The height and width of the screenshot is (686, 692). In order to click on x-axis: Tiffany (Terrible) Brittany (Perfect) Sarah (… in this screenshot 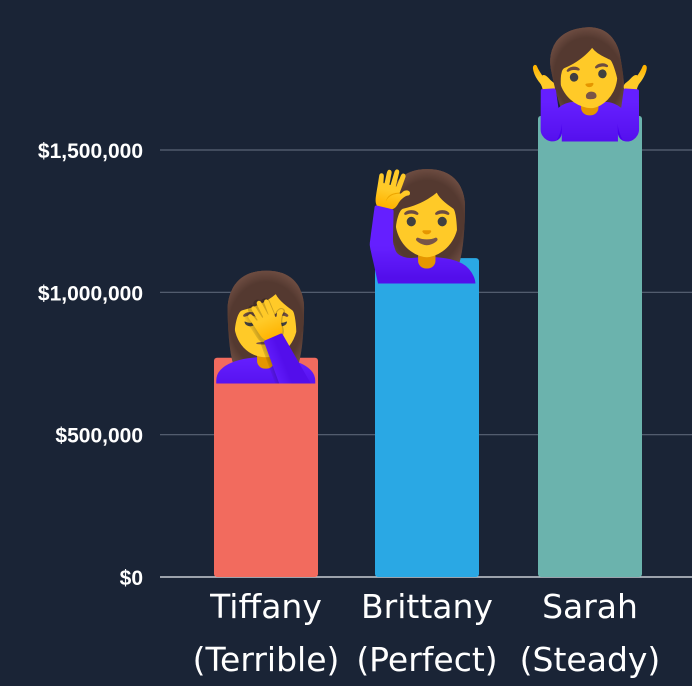, I will do `click(427, 633)`.